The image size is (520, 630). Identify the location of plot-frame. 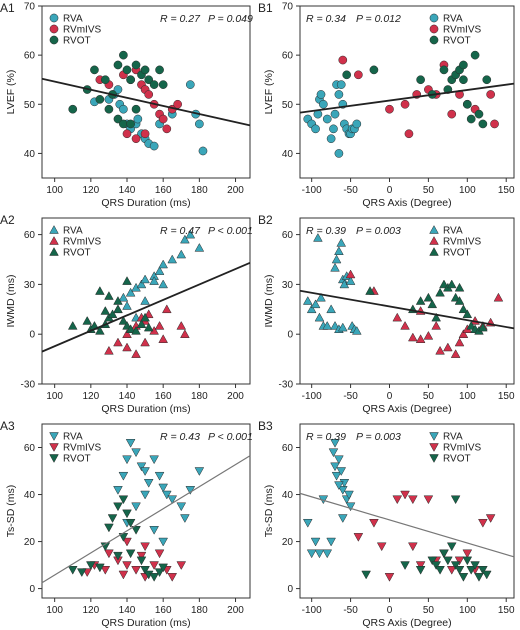
(146, 92).